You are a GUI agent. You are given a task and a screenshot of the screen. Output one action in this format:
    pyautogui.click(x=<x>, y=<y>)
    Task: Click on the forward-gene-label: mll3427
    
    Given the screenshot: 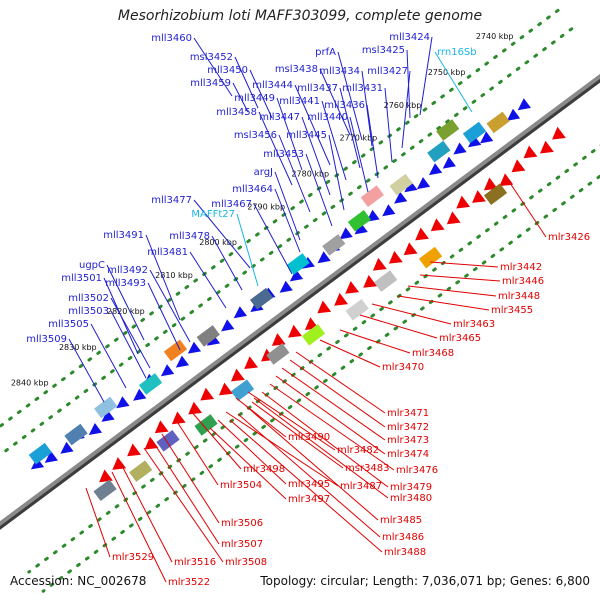 What is the action you would take?
    pyautogui.click(x=387, y=71)
    